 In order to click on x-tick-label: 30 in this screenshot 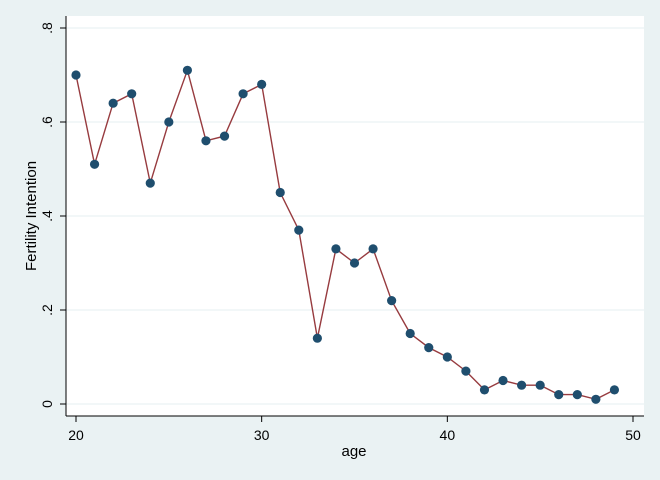, I will do `click(262, 435)`.